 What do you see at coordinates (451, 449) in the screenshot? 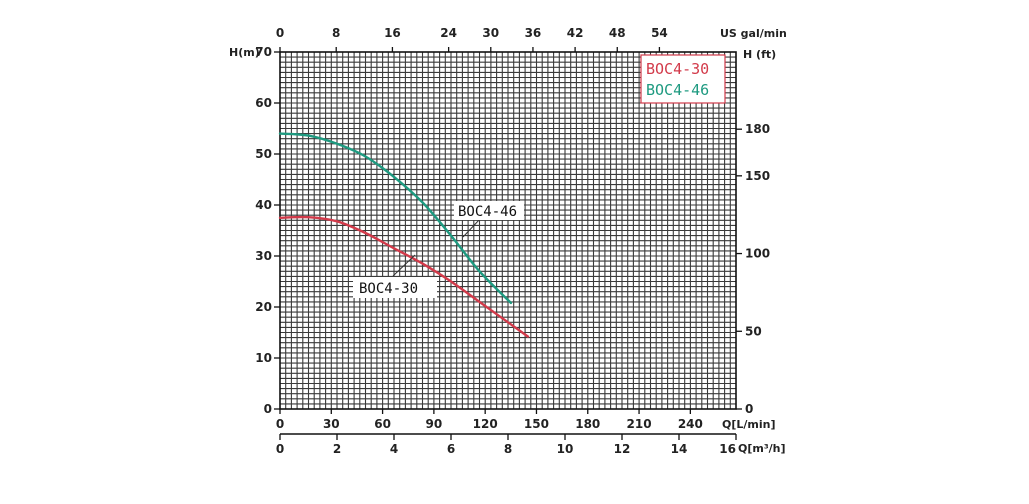
I see `x-bottom2-tick-label: 6` at bounding box center [451, 449].